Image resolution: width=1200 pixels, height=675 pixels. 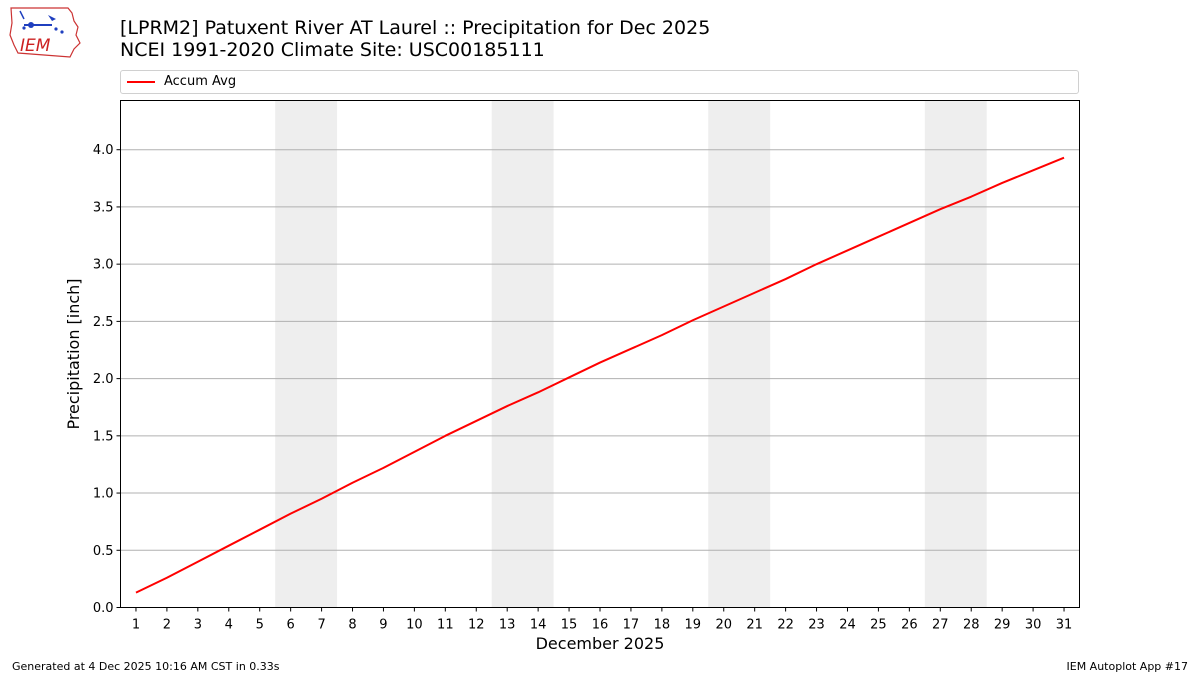 I want to click on chart-subtitle: NCEI 1991-2020 Climate Site: USC00185111, so click(x=332, y=50).